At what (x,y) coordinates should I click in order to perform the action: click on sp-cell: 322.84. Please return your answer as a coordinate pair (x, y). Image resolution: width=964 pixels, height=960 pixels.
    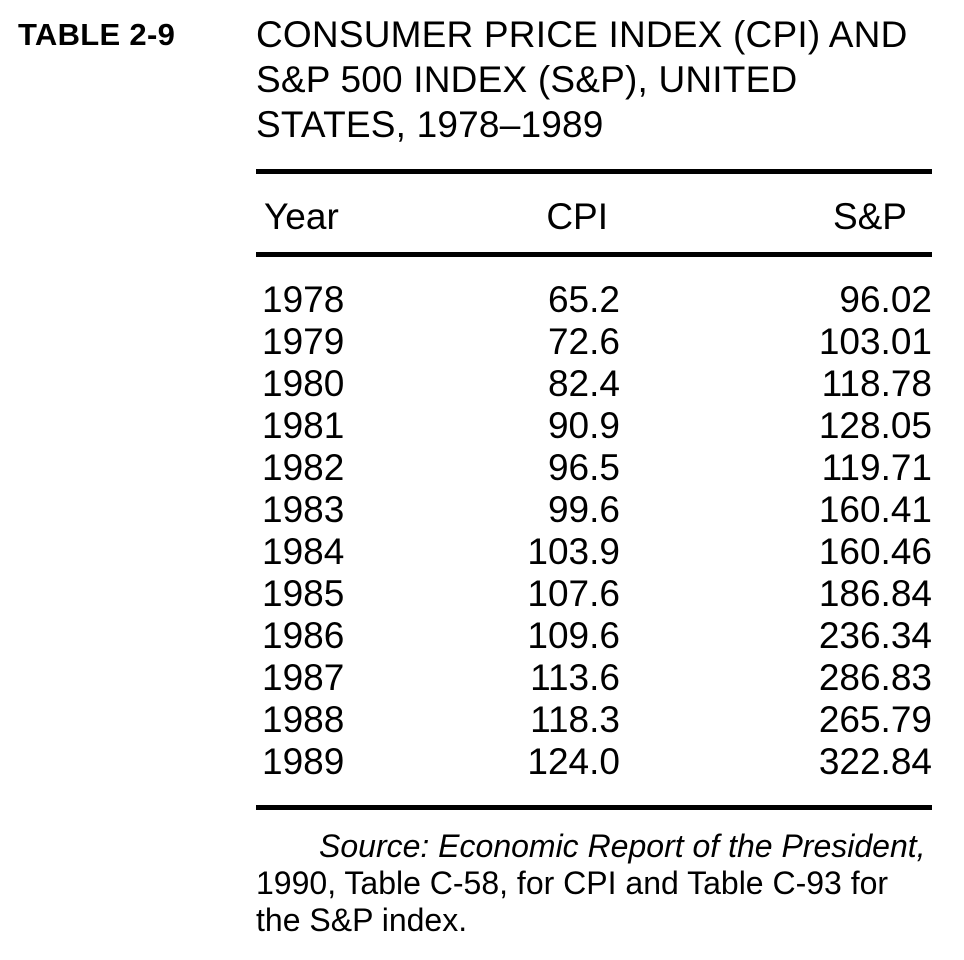
    Looking at the image, I should click on (875, 761).